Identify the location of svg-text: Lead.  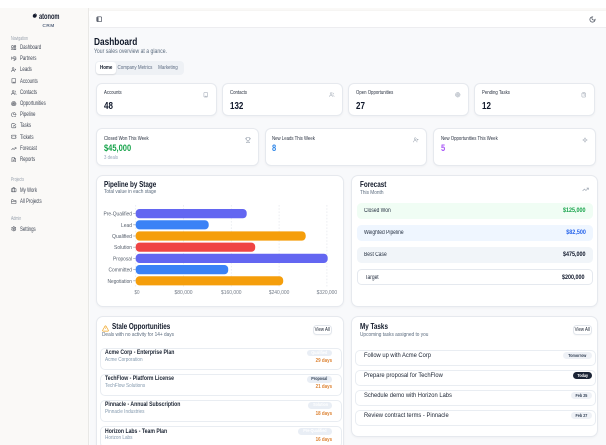
(126, 225).